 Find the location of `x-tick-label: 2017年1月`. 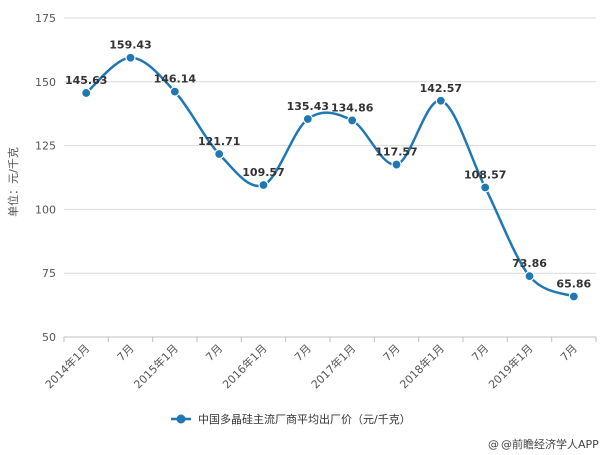

x-tick-label: 2017年1月 is located at coordinates (333, 366).